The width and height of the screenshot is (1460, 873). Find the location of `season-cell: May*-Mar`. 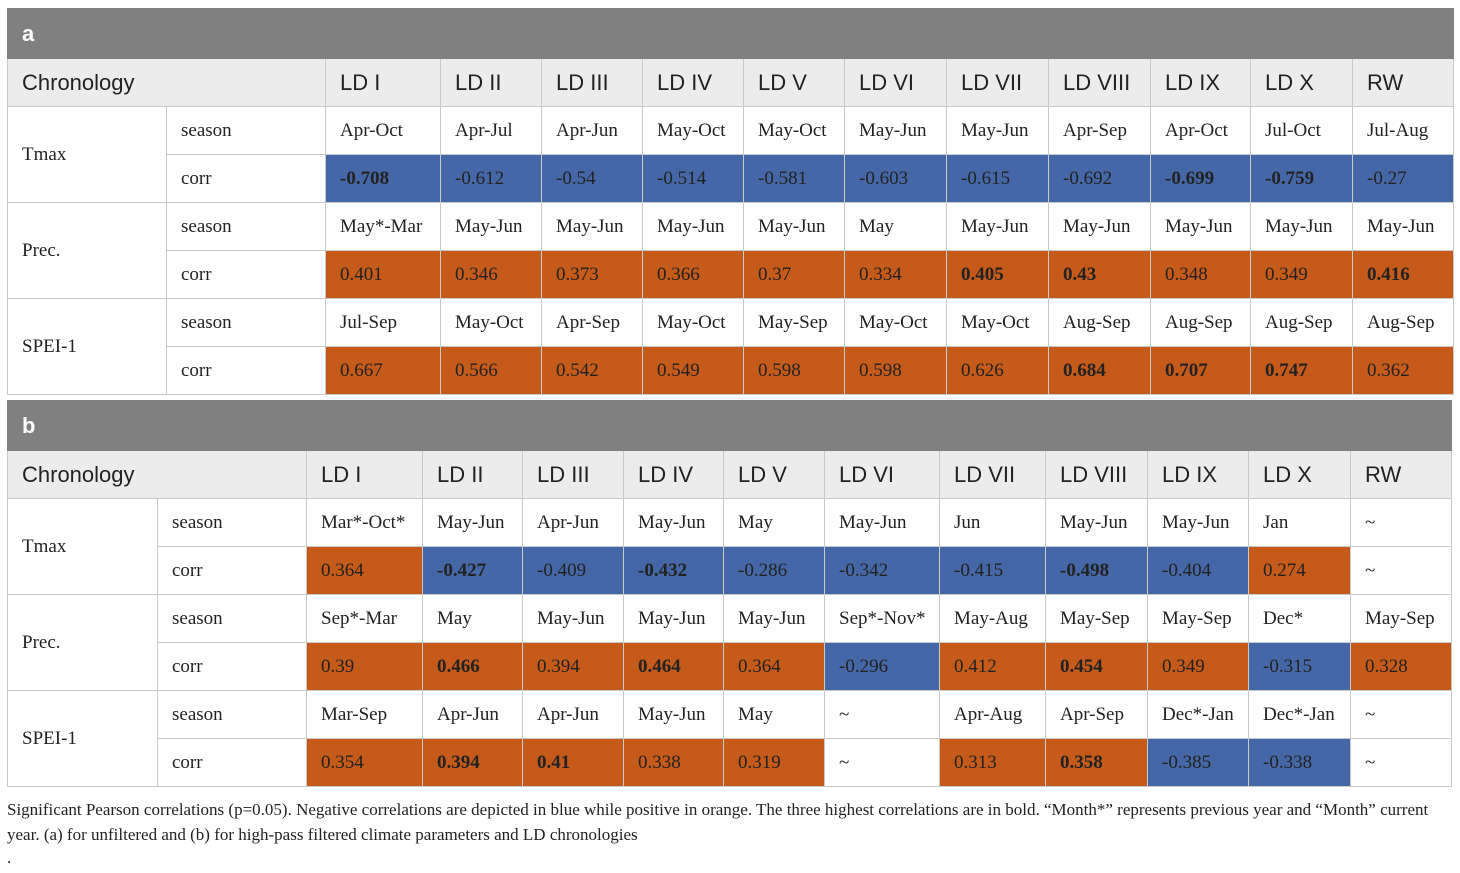

season-cell: May*-Mar is located at coordinates (383, 226).